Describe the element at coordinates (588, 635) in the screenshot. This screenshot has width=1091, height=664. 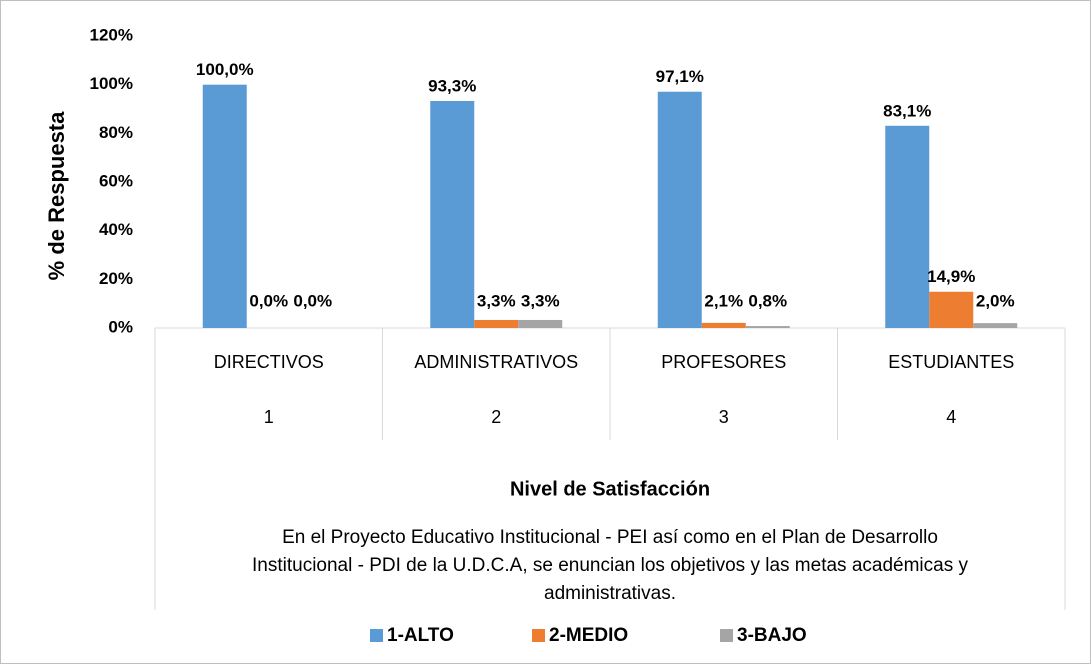
I see `legend-label: 2-MEDIO` at that location.